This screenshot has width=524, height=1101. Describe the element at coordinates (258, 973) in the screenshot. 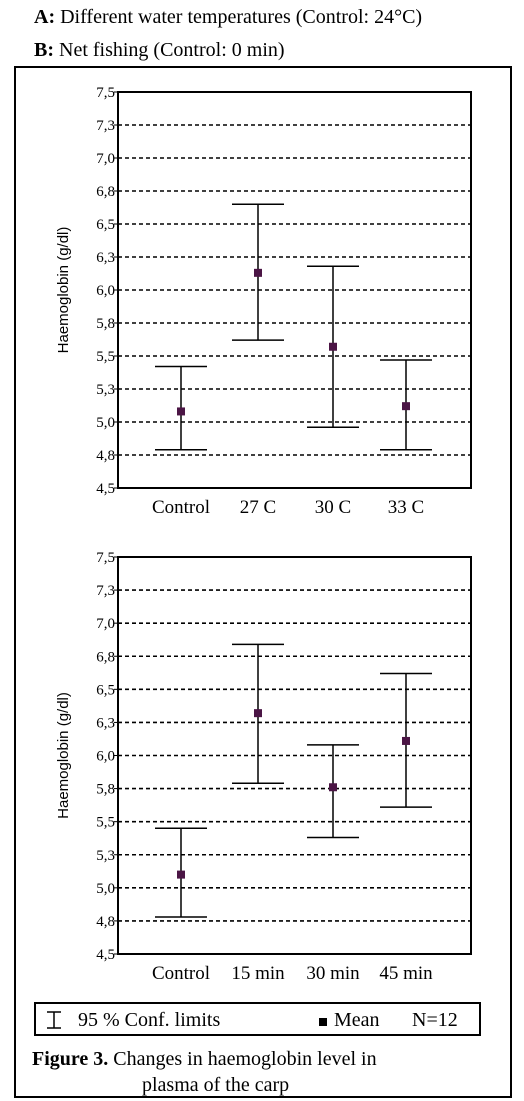

I see `x-tick-label: 15 min` at that location.